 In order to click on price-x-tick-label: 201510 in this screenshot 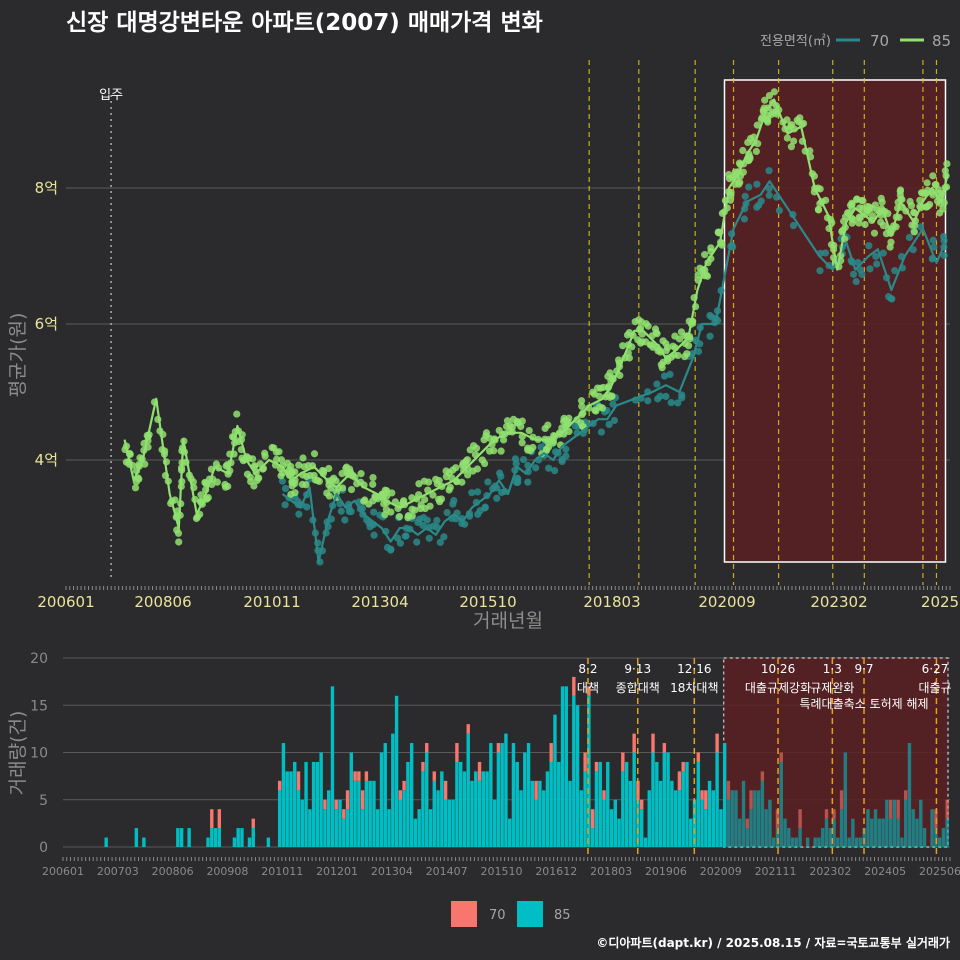, I will do `click(487, 602)`.